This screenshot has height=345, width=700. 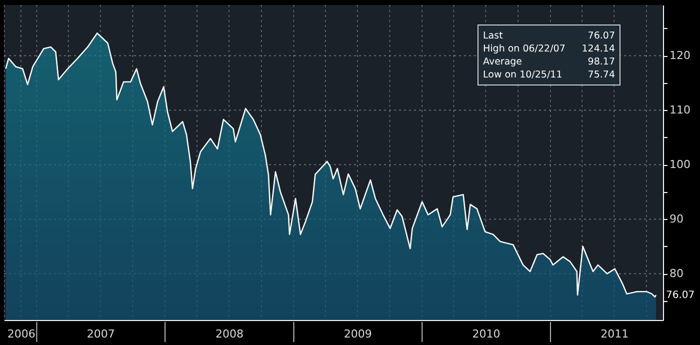 I want to click on x-tick-label: 2011, so click(x=614, y=334).